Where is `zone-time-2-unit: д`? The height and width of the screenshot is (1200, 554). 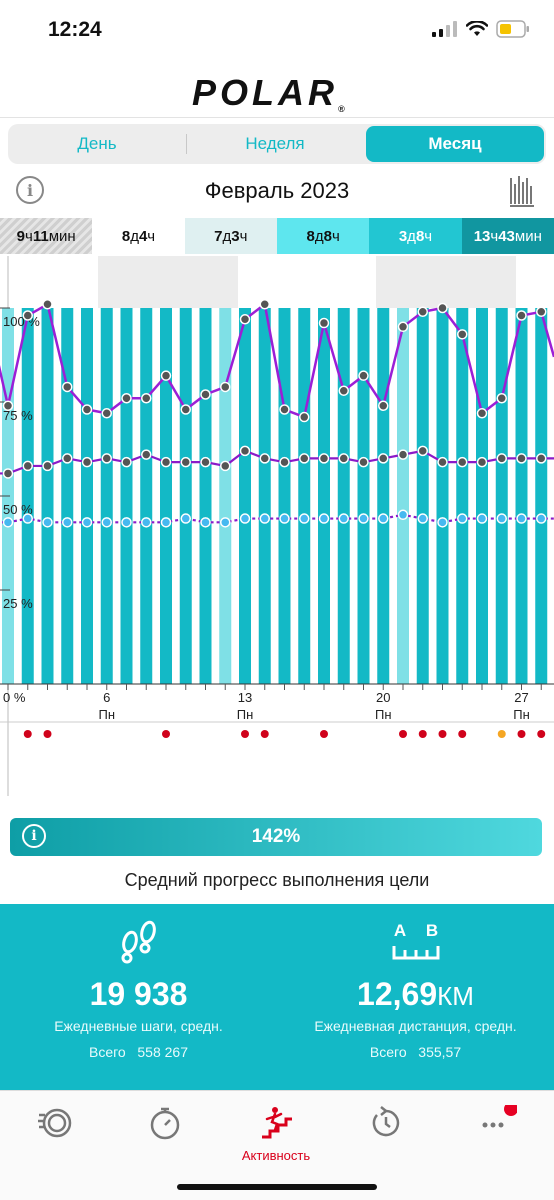 zone-time-2-unit: д is located at coordinates (134, 236).